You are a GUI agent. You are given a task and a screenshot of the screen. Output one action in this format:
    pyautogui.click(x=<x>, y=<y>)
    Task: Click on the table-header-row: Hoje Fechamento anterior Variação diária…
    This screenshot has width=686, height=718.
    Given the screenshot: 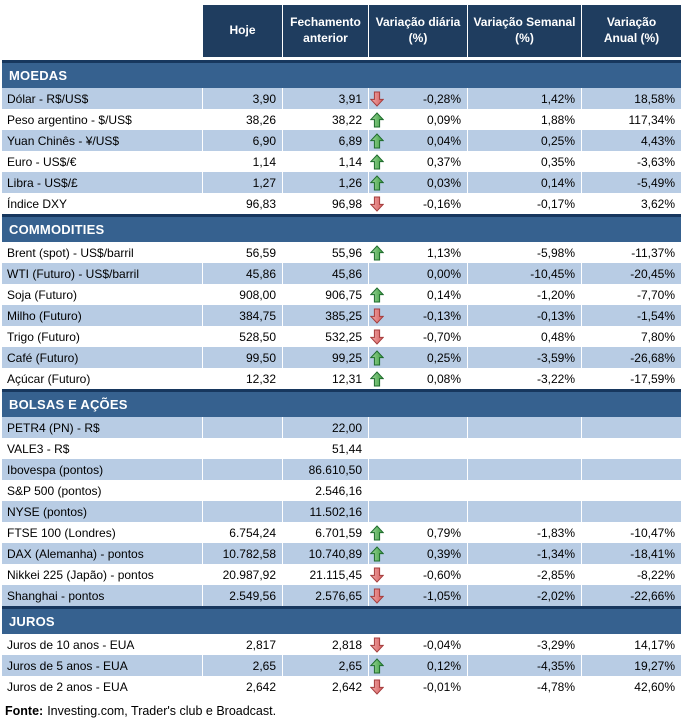 What is the action you would take?
    pyautogui.click(x=341, y=31)
    